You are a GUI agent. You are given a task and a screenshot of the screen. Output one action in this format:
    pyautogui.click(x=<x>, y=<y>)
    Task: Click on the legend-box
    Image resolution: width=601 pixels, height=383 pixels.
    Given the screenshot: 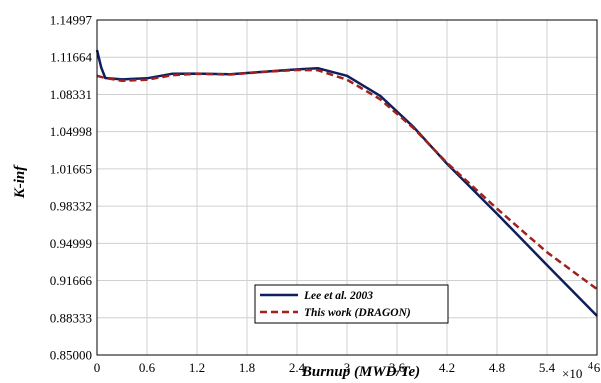 What is the action you would take?
    pyautogui.click(x=351, y=304)
    